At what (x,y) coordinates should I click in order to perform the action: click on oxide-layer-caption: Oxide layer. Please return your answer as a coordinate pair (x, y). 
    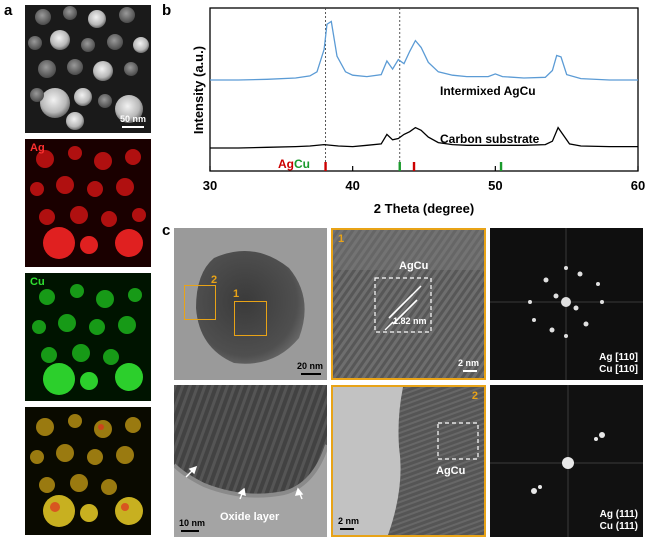
    Looking at the image, I should click on (250, 517).